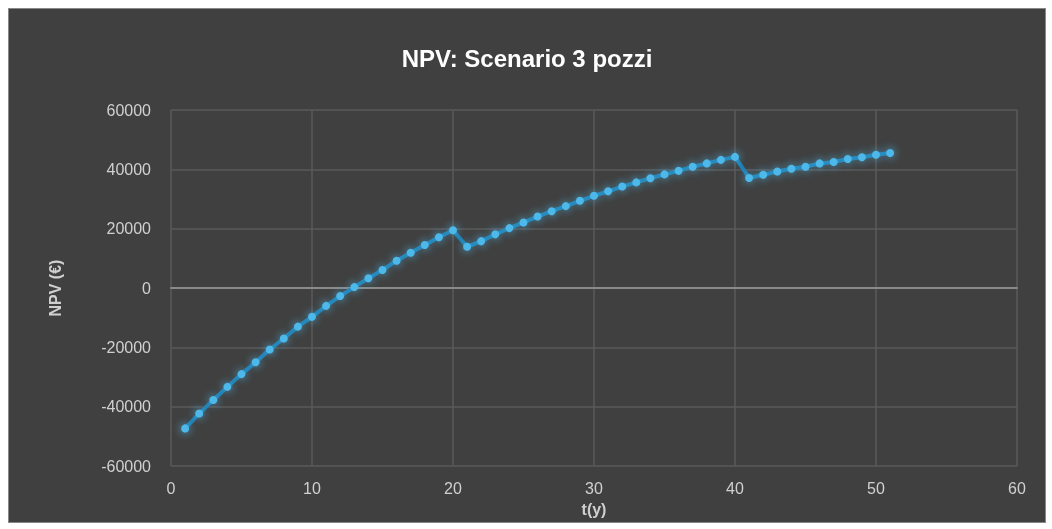 The width and height of the screenshot is (1052, 529). I want to click on y-tick-label: 40000, so click(129, 169).